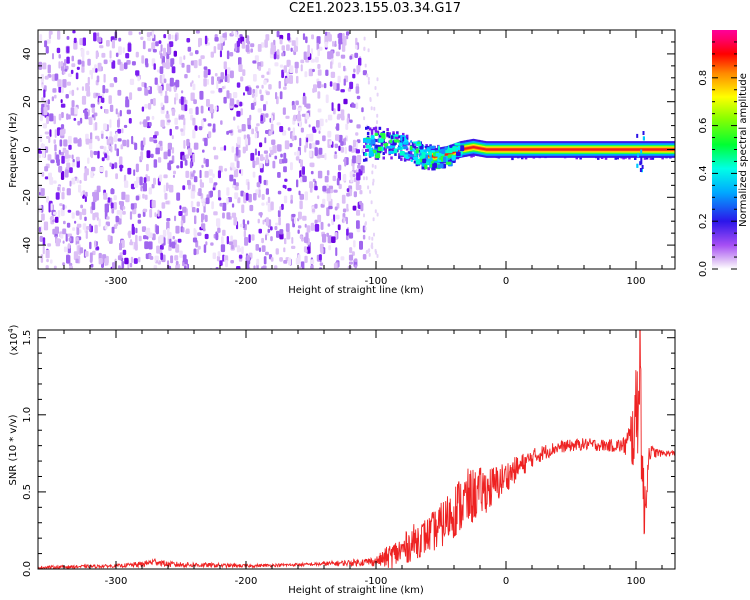 The height and width of the screenshot is (600, 750). Describe the element at coordinates (356, 290) in the screenshot. I see `top-x-axis-label: Height of straight line (km)` at that location.